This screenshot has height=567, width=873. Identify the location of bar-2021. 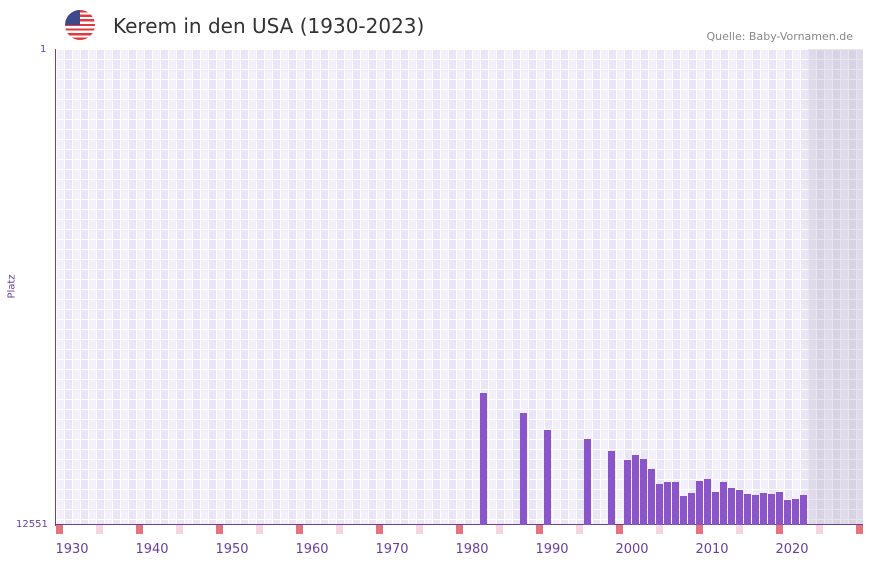
(795, 511).